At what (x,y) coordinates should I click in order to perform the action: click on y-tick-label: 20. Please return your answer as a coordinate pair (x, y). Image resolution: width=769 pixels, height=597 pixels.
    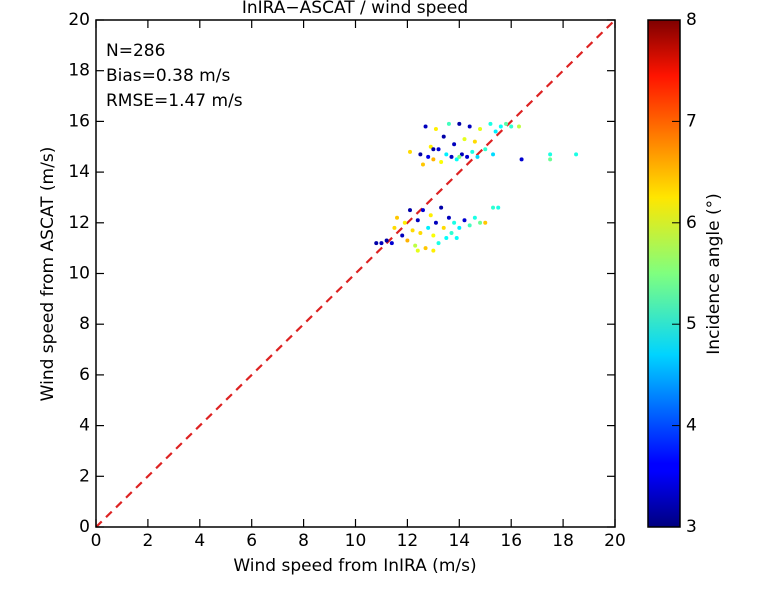
    Looking at the image, I should click on (79, 20).